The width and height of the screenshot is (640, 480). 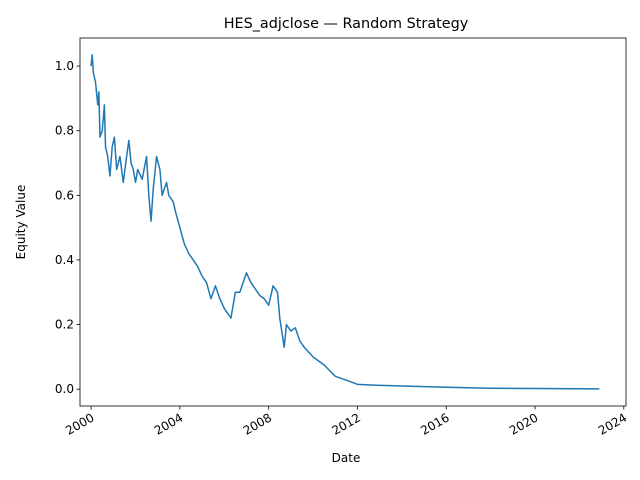 What do you see at coordinates (64, 389) in the screenshot?
I see `y-tick-label: 0.0` at bounding box center [64, 389].